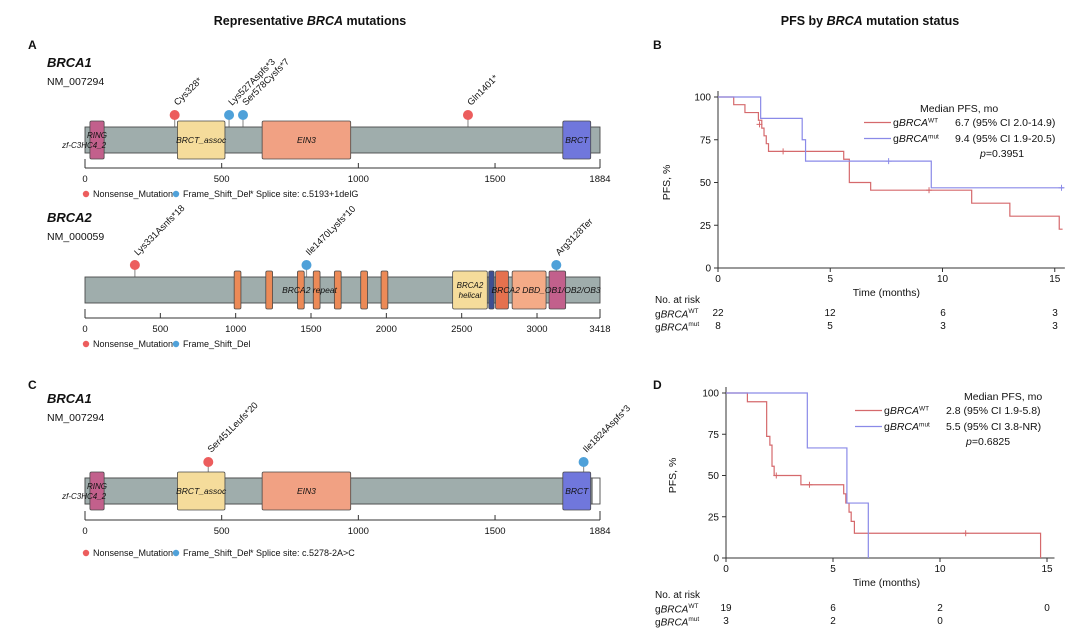  I want to click on legend-series-name: gBRCAWT, so click(915, 123).